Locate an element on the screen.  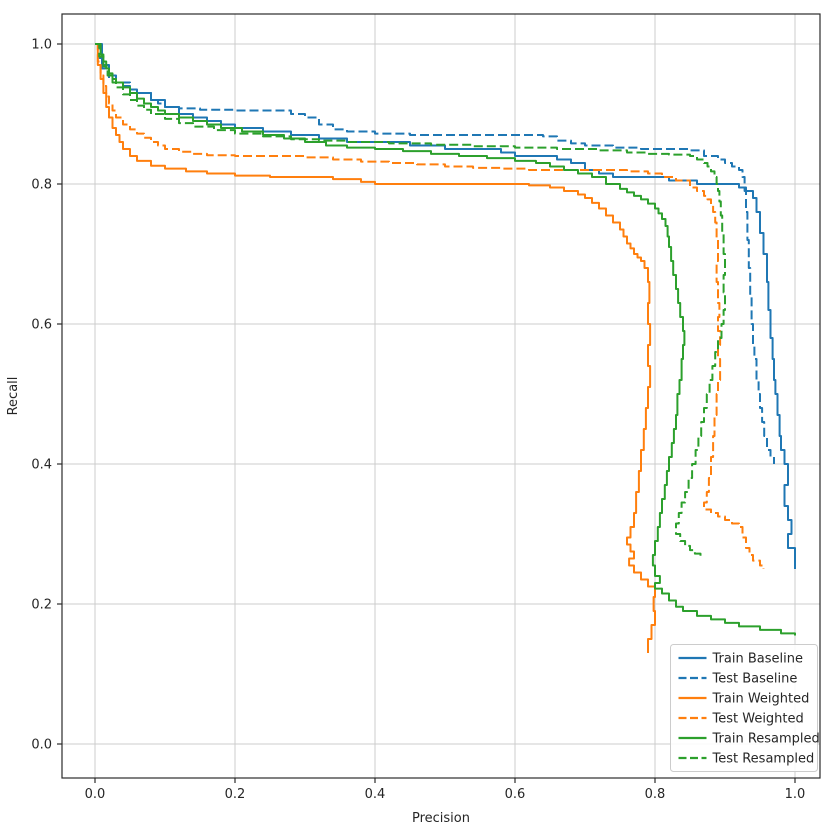
legend-item: Test Weighted is located at coordinates (741, 719).